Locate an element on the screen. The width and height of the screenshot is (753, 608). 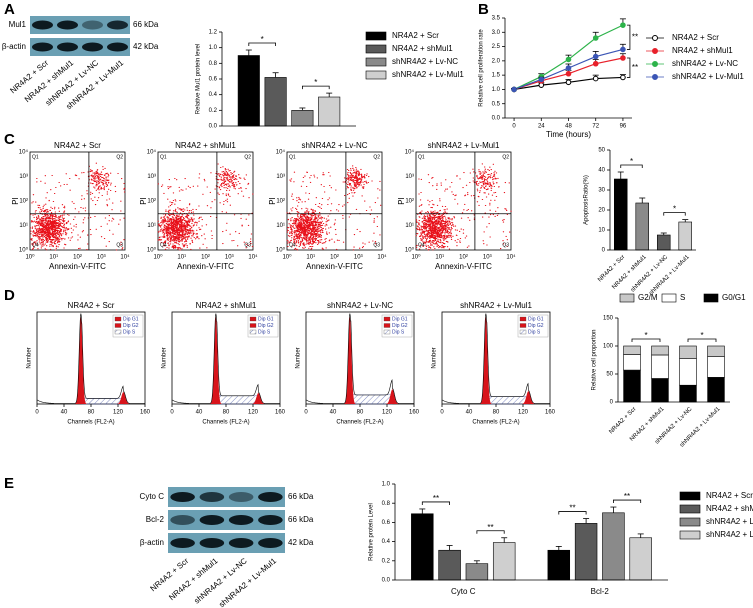
significance-label: * is located at coordinates (674, 209).